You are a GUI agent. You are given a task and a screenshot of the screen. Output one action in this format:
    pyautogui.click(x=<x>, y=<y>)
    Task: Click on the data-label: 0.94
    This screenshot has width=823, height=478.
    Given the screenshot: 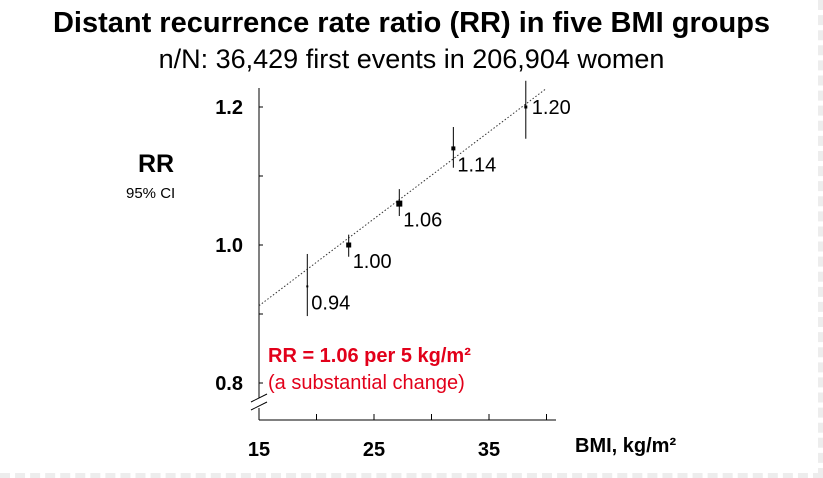 What is the action you would take?
    pyautogui.click(x=330, y=303)
    